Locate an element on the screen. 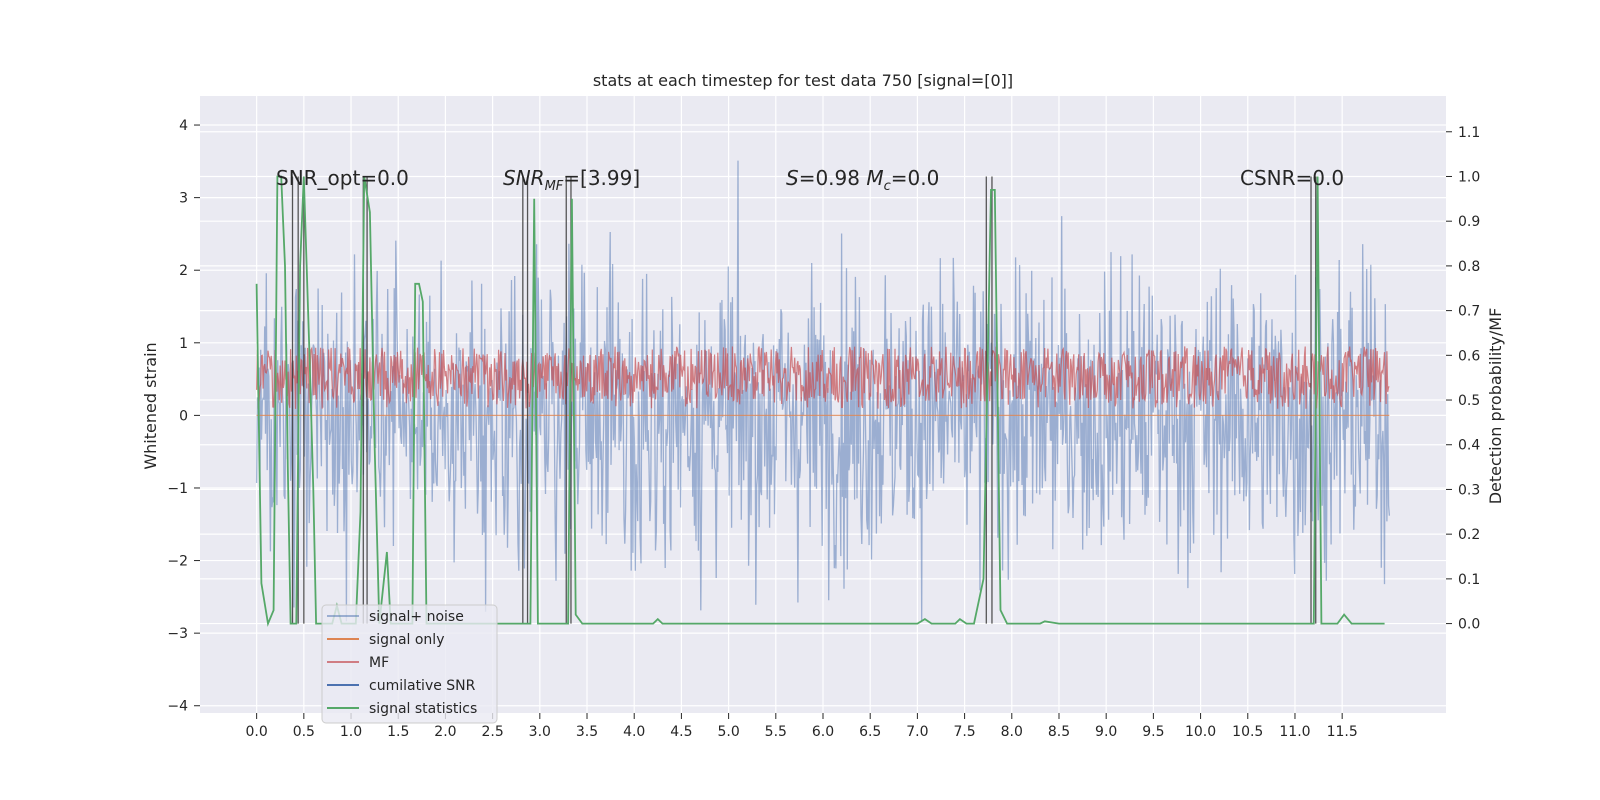 This screenshot has height=800, width=1600. x-tick-label: 1.5 is located at coordinates (398, 732).